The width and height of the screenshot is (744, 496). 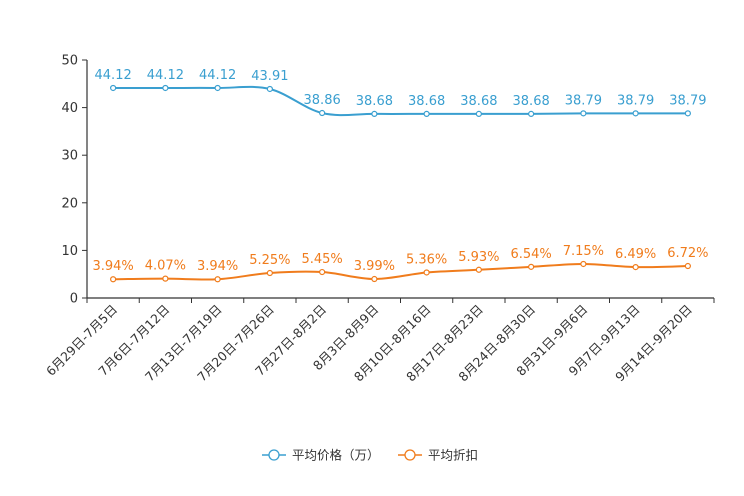 I want to click on data-label: 5.93%, so click(x=478, y=257).